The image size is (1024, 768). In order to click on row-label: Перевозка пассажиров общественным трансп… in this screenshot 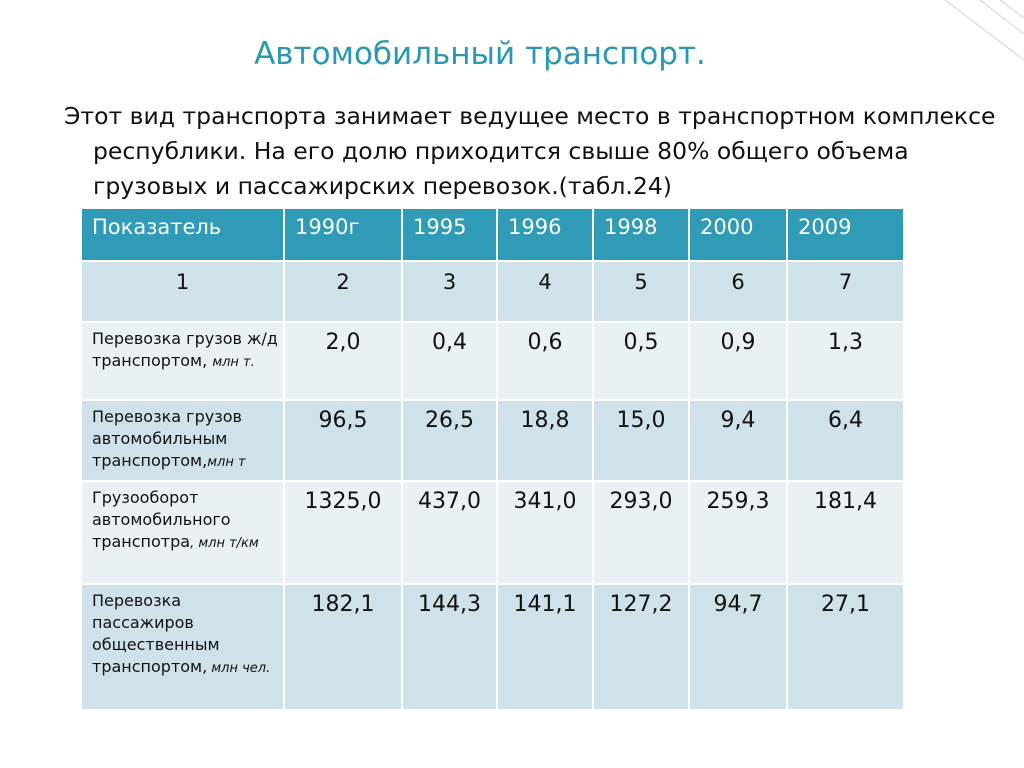, I will do `click(156, 633)`.